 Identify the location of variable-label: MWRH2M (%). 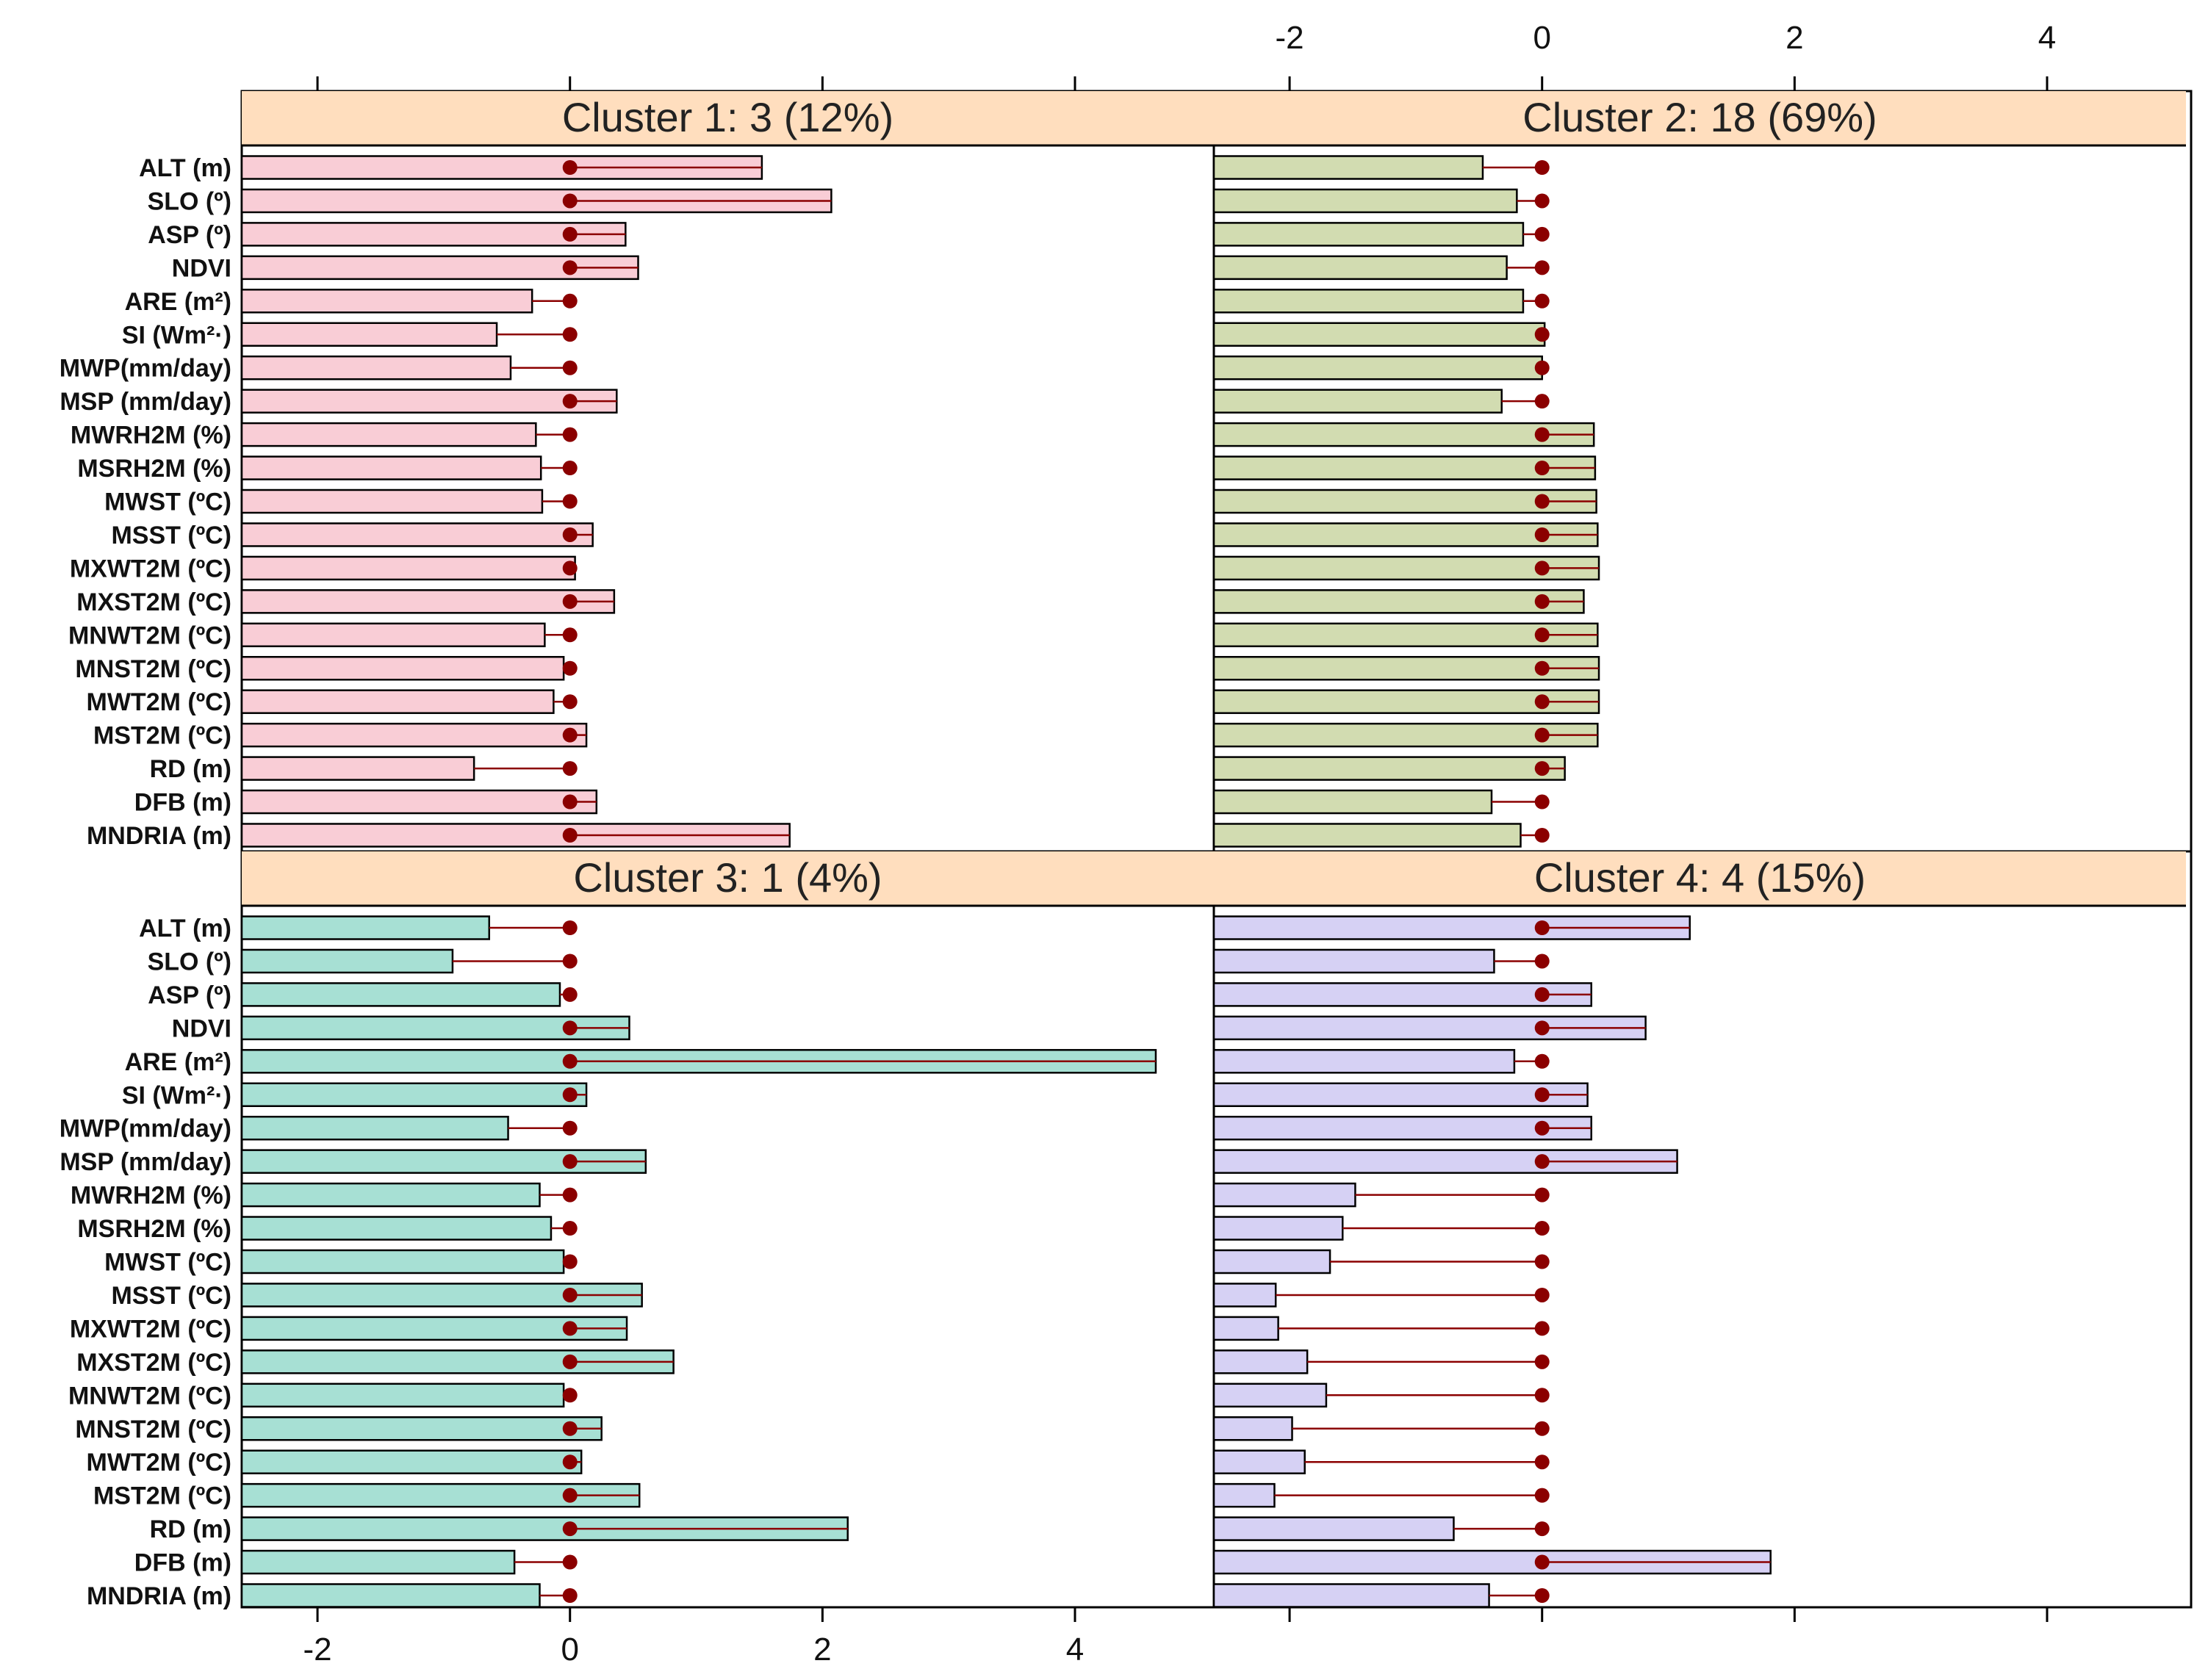
(151, 1196).